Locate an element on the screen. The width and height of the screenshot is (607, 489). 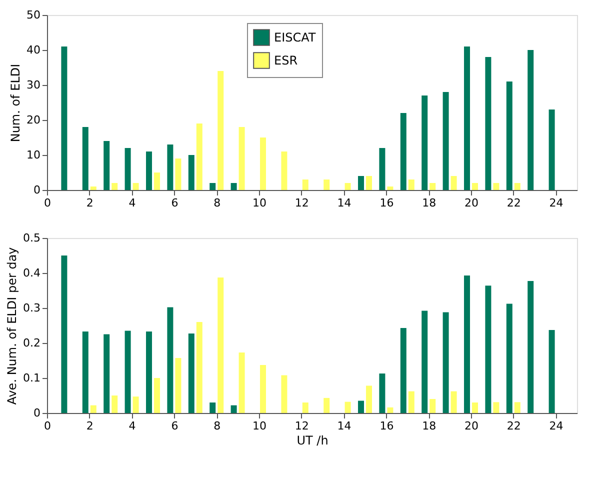
x-tick-label: 6 is located at coordinates (174, 203).